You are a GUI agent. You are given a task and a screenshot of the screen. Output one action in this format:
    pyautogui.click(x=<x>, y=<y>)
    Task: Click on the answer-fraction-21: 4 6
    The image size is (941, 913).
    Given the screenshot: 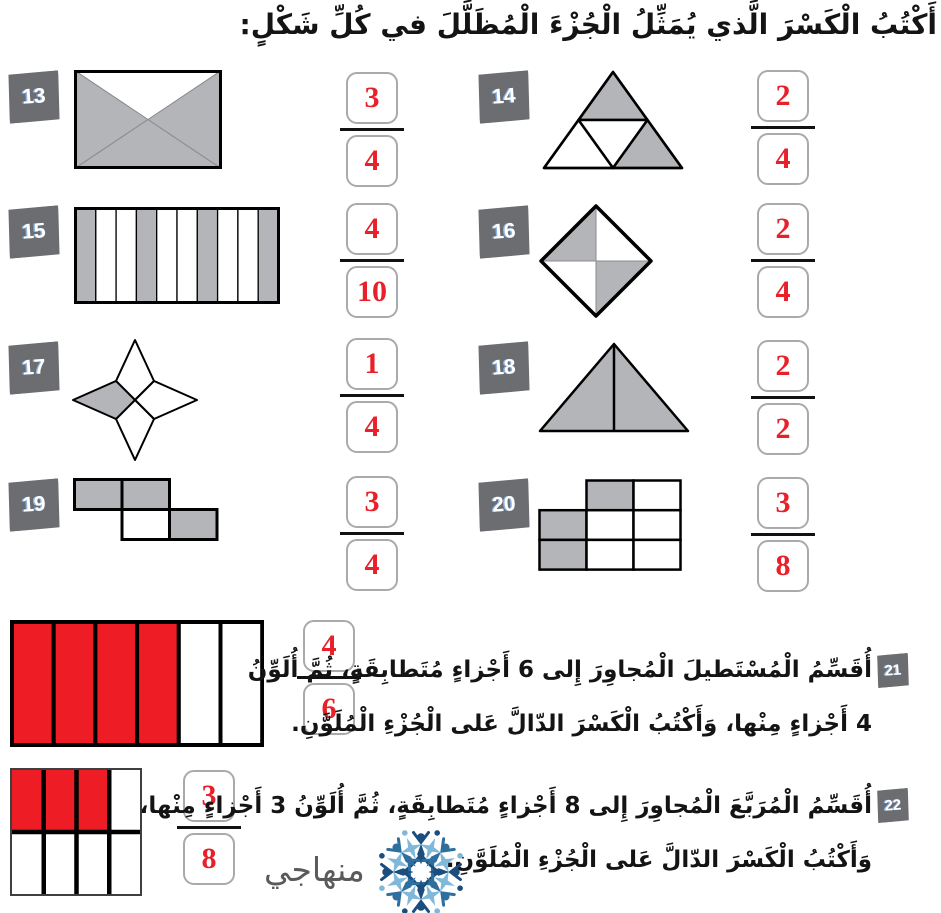 What is the action you would take?
    pyautogui.click(x=329, y=677)
    